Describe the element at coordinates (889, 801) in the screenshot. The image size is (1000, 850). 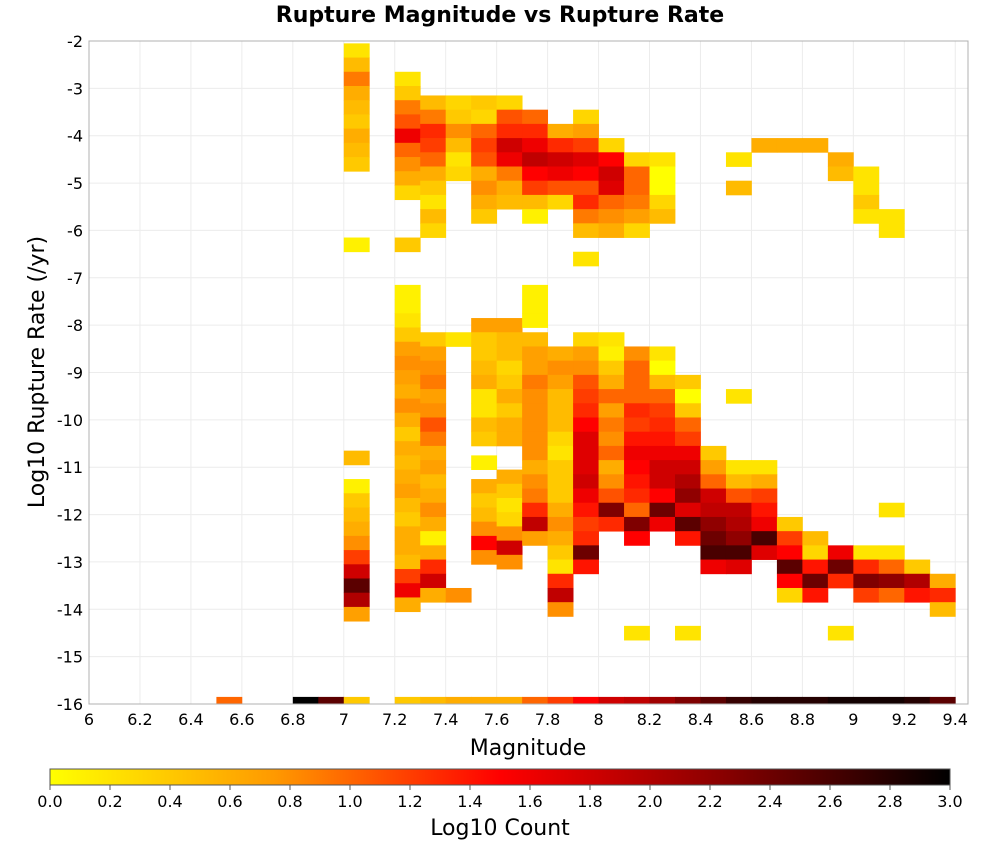
I see `colorbar-tick-label: 2.8` at that location.